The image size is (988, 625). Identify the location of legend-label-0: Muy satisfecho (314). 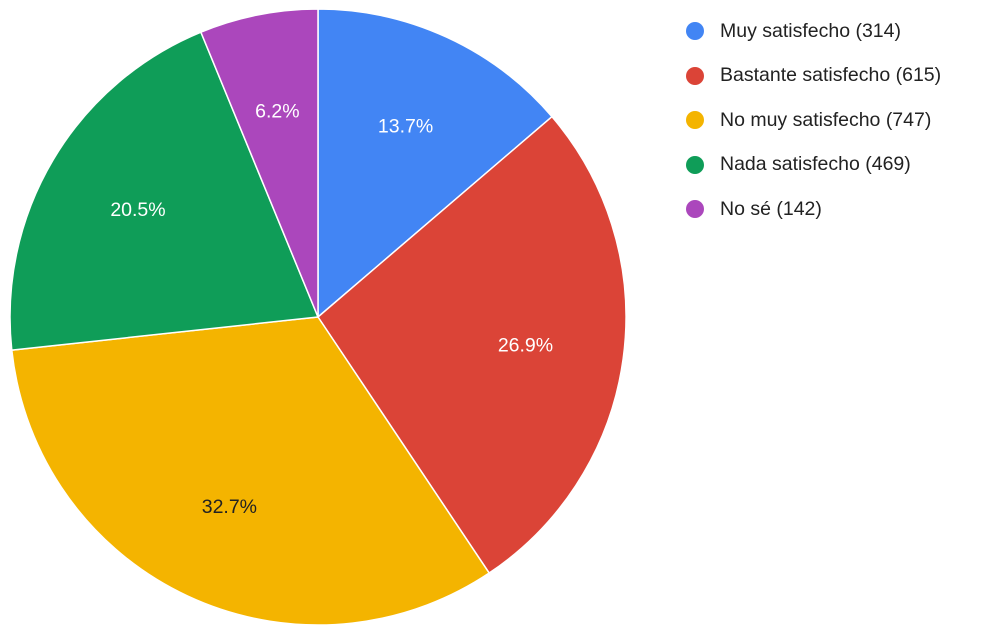
(810, 30).